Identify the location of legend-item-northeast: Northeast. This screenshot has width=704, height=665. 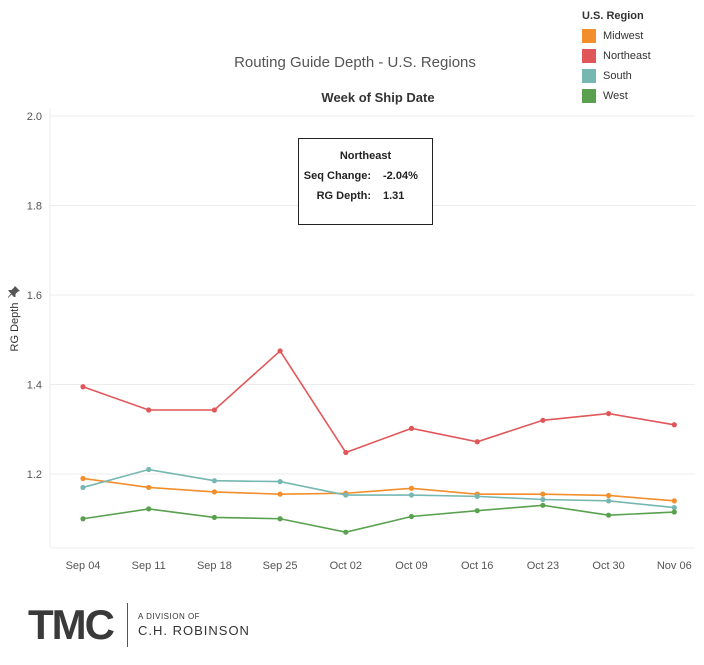
(616, 56).